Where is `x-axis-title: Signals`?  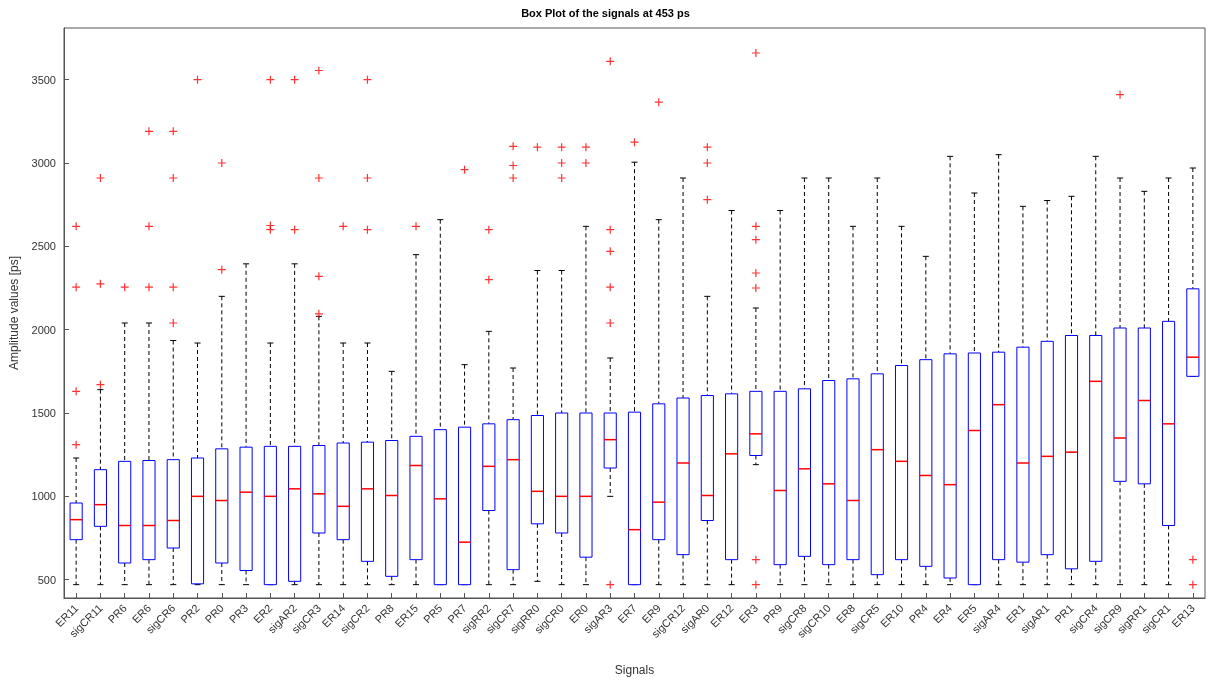 x-axis-title: Signals is located at coordinates (634, 670).